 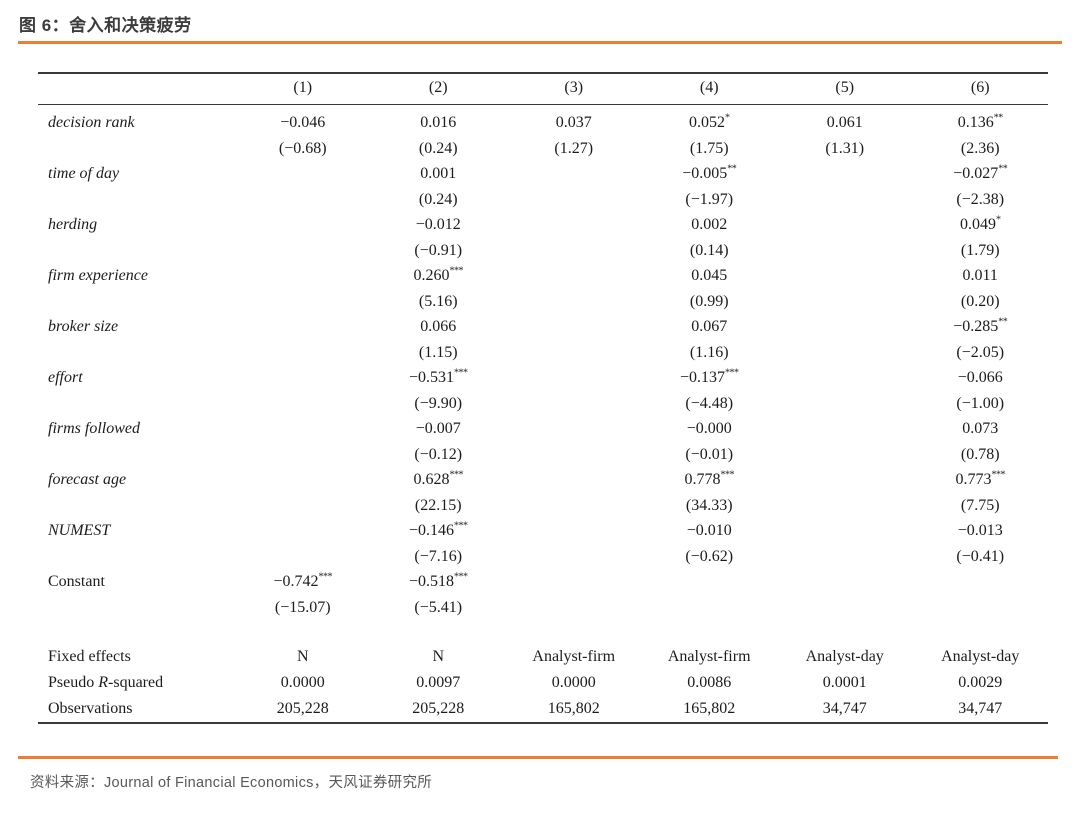 What do you see at coordinates (543, 225) in the screenshot?
I see `coefficient-row: herding −0.012 0.002 0.049*` at bounding box center [543, 225].